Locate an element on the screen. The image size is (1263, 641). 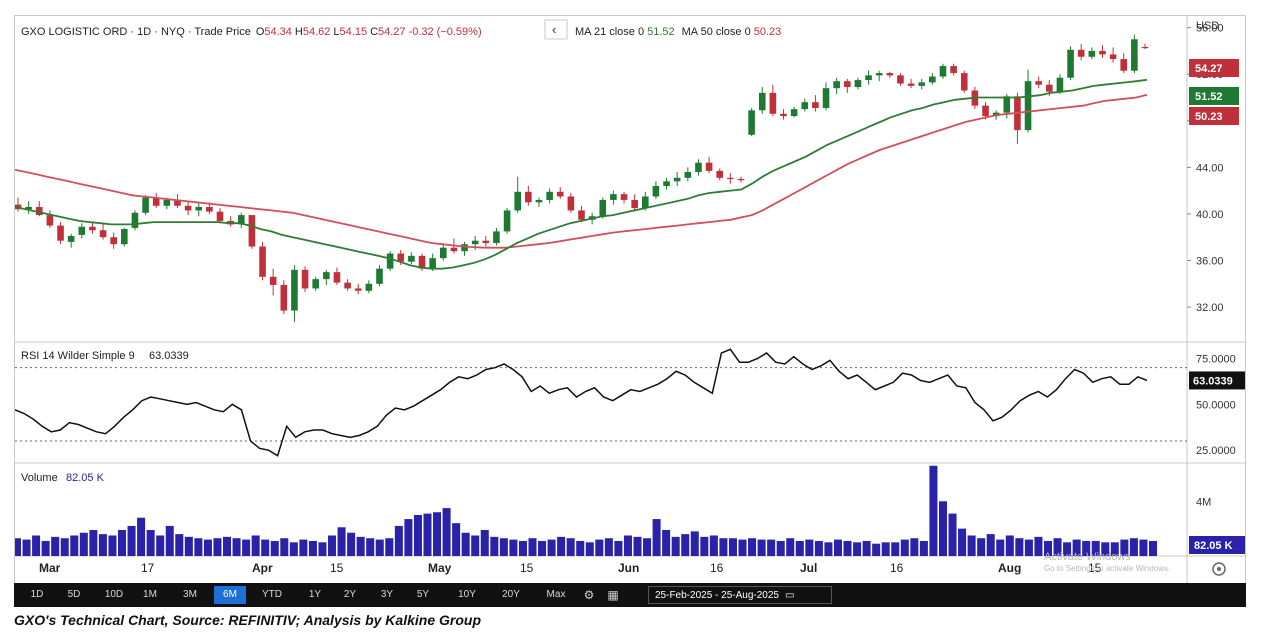
period-button-1d: 1D is located at coordinates (37, 594).